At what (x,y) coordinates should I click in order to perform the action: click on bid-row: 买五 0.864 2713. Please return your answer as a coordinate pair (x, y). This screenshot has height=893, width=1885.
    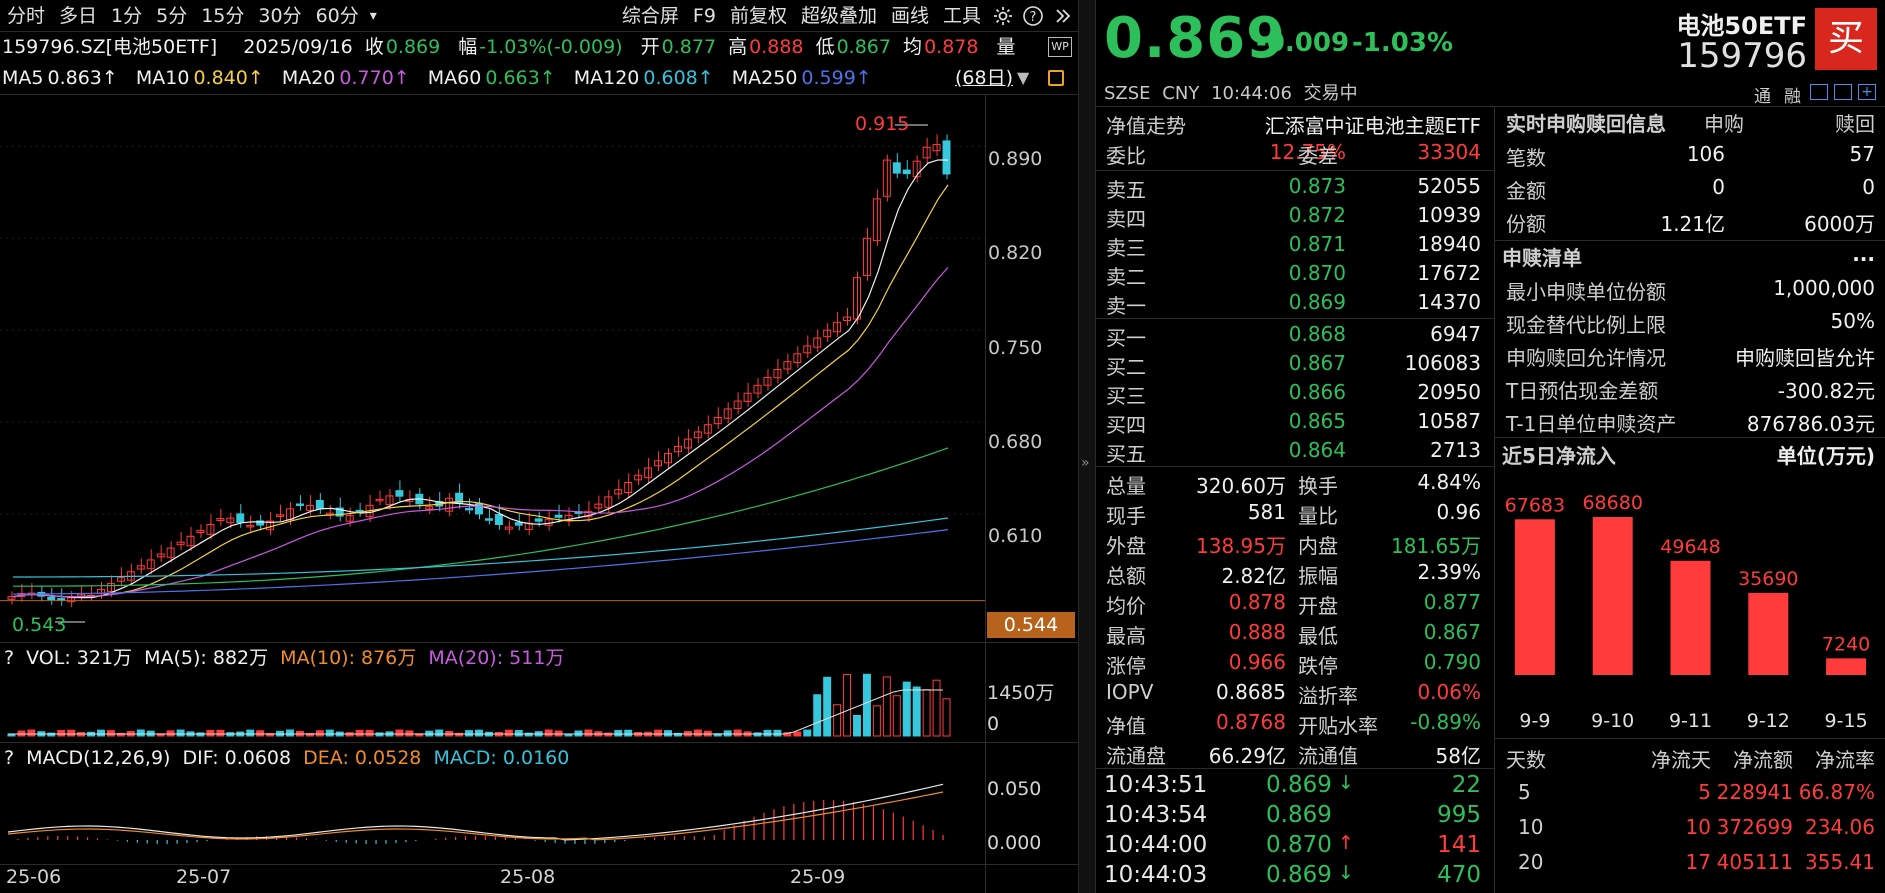
    Looking at the image, I should click on (1293, 452).